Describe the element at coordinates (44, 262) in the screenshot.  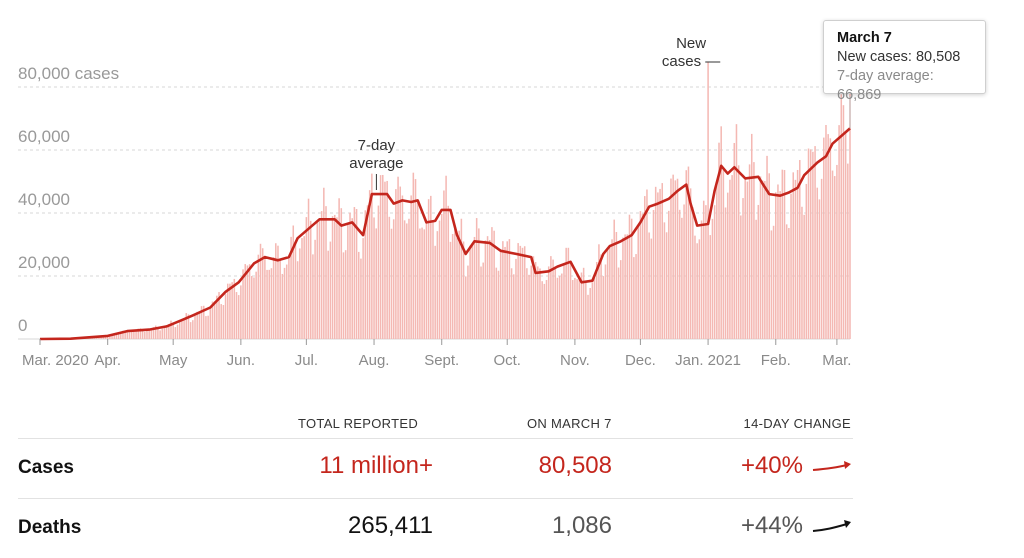
I see `y-tick-label: 20,000` at that location.